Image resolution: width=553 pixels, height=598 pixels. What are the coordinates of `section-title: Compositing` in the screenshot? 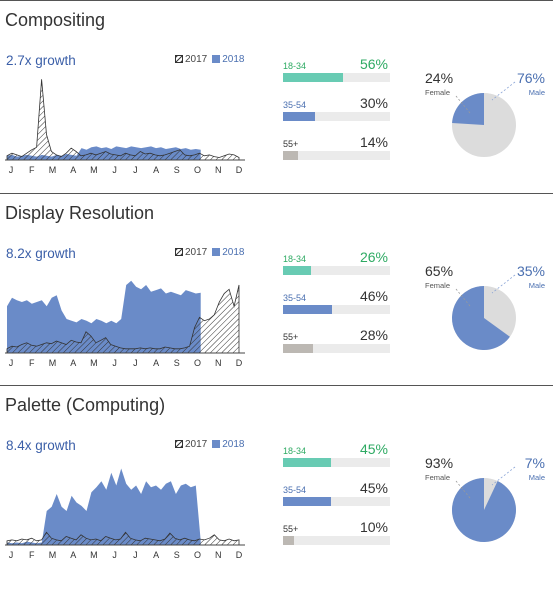 It's located at (55, 20).